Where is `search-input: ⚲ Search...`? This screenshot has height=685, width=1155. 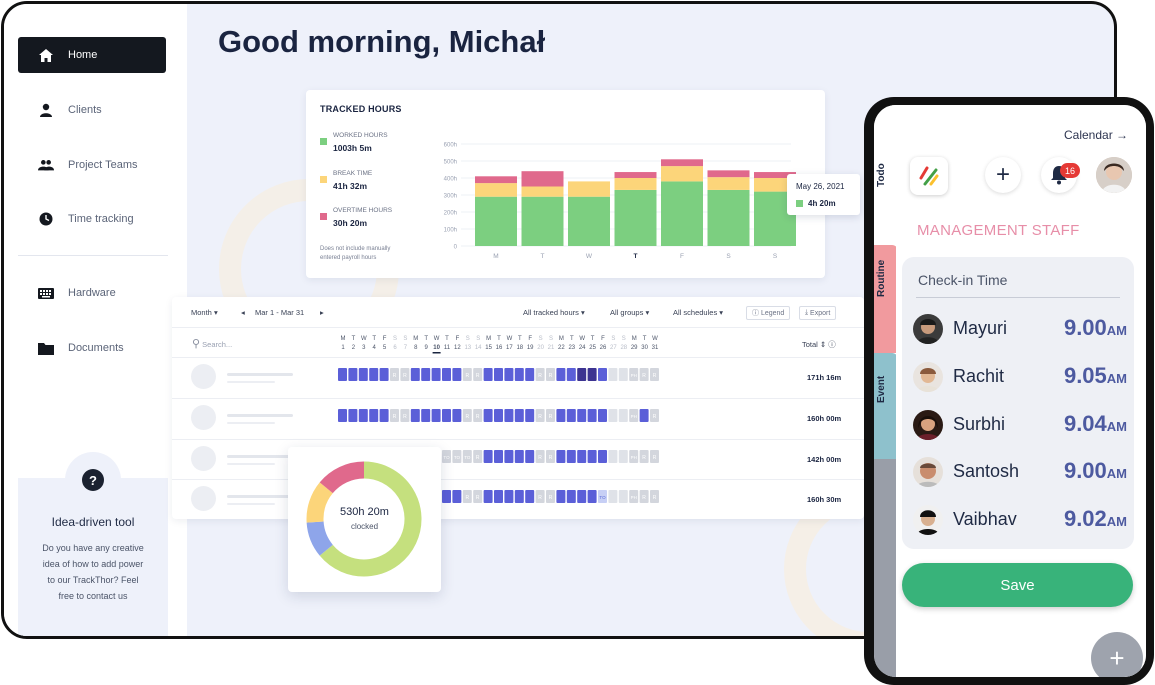
search-input: ⚲ Search... is located at coordinates (212, 343).